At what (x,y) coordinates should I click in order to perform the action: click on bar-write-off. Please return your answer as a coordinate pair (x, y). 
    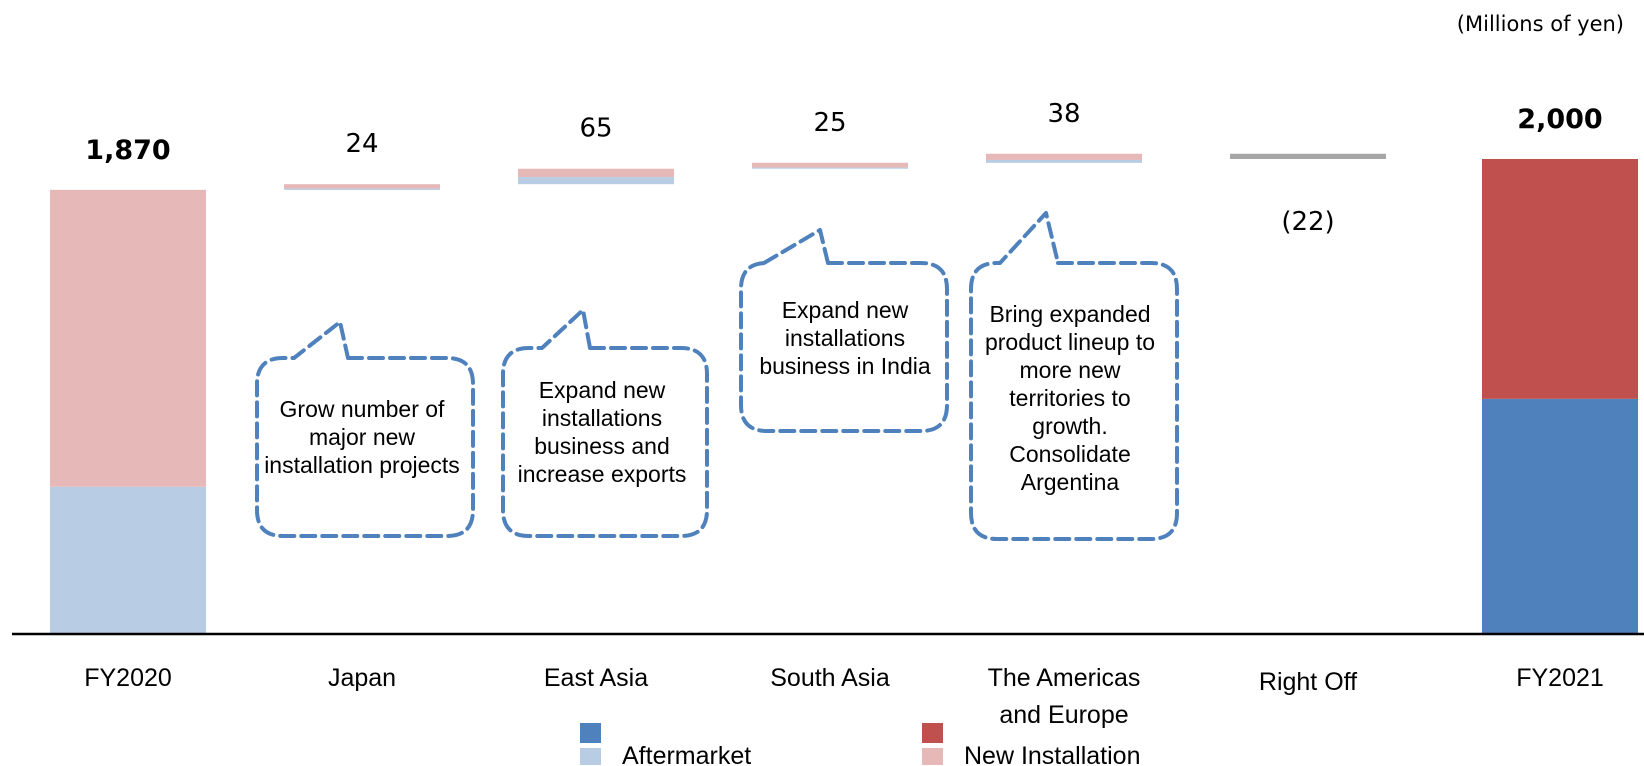
    Looking at the image, I should click on (1308, 156).